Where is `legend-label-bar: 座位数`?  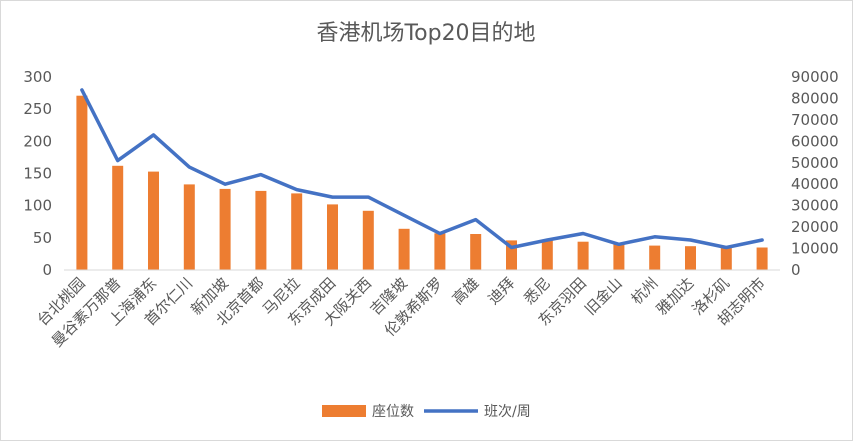 legend-label-bar: 座位数 is located at coordinates (393, 412).